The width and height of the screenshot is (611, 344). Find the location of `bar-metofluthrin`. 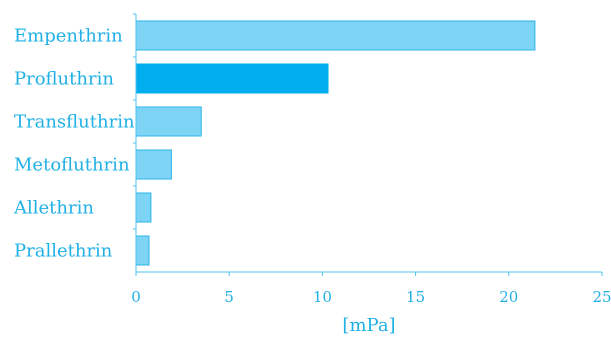

bar-metofluthrin is located at coordinates (153, 164).